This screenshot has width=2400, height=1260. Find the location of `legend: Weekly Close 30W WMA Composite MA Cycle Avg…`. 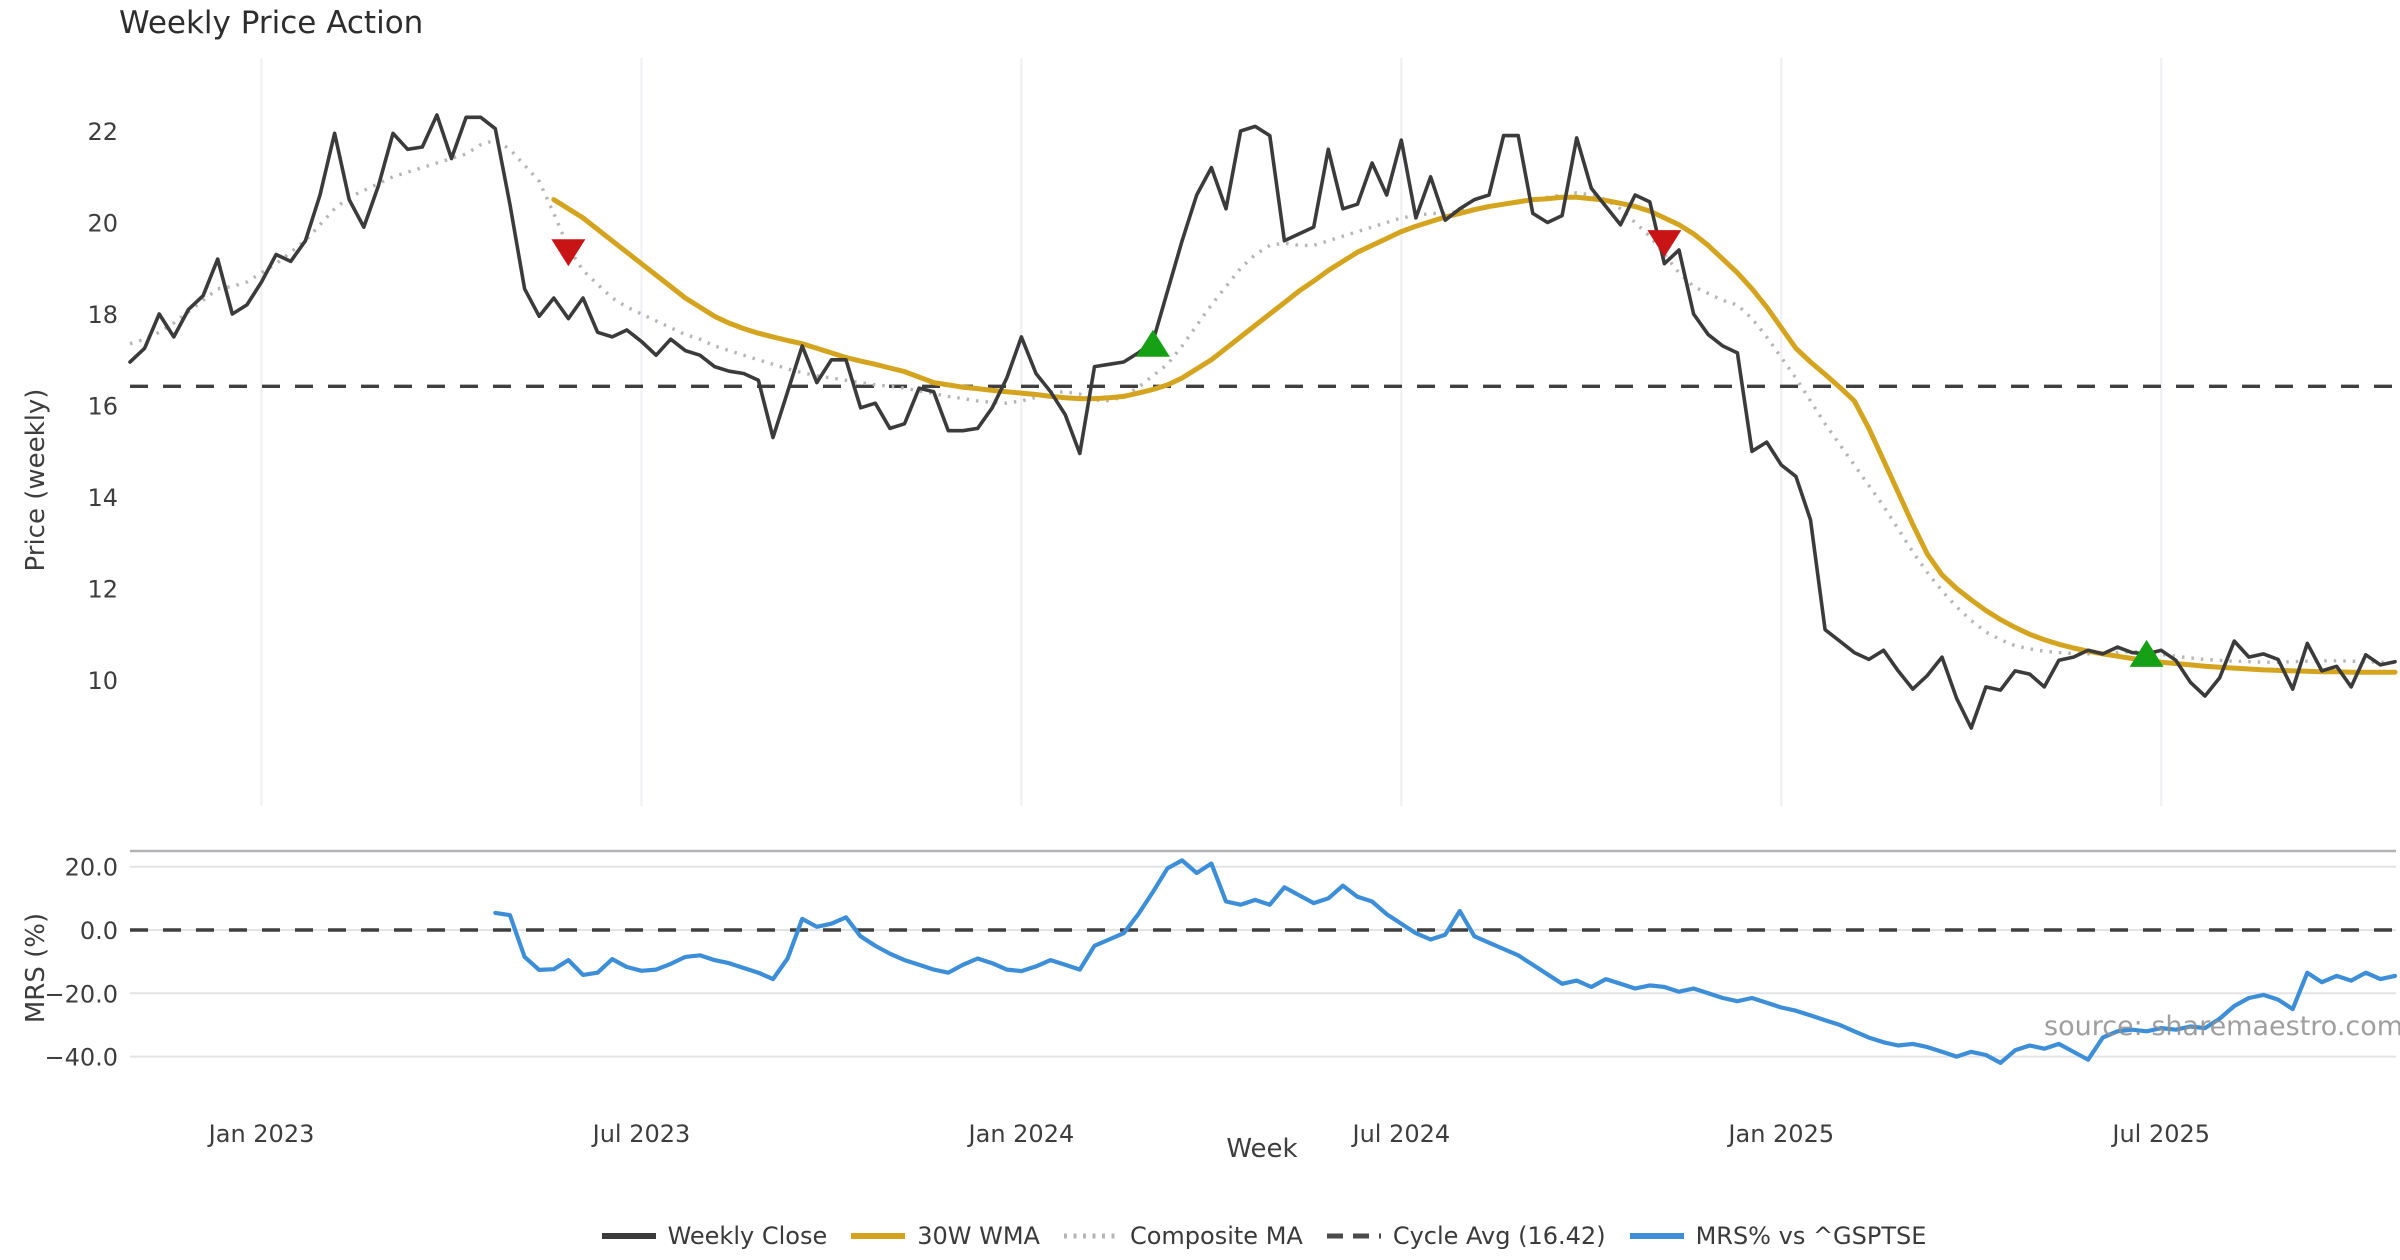

legend: Weekly Close 30W WMA Composite MA Cycle Avg… is located at coordinates (1263, 1236).